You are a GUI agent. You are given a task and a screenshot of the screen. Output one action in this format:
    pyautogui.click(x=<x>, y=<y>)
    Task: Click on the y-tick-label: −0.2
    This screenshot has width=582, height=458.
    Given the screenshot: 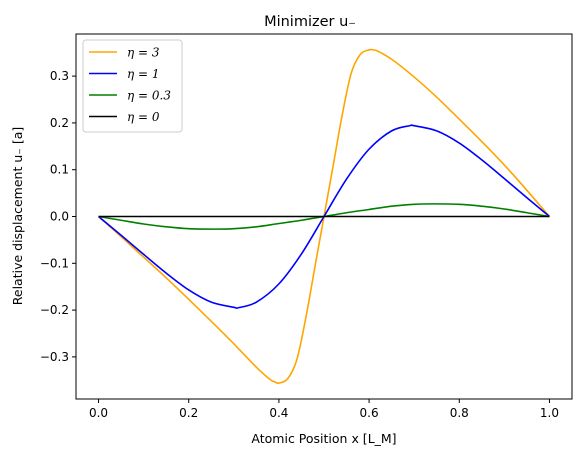 What is the action you would take?
    pyautogui.click(x=54, y=310)
    